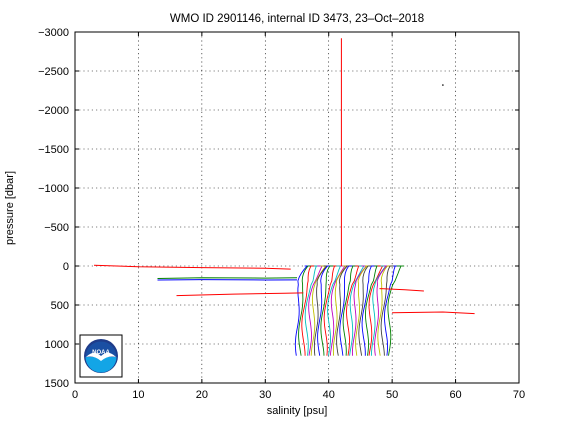  What do you see at coordinates (329, 395) in the screenshot?
I see `x-tick-label: 40` at bounding box center [329, 395].